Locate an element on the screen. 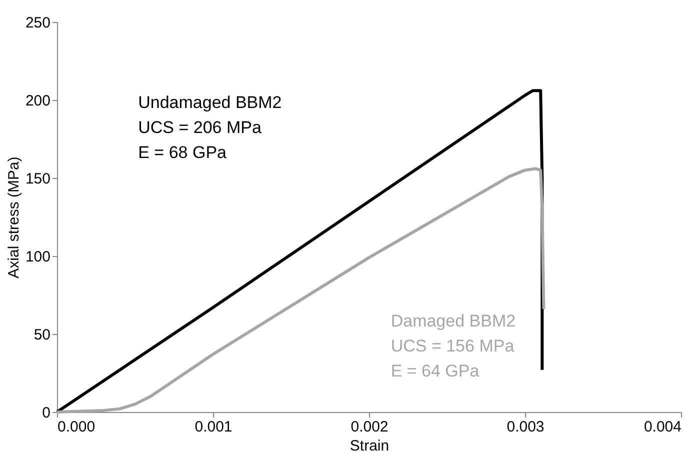 This screenshot has width=690, height=458. x-tick-label: 0.000 is located at coordinates (77, 427).